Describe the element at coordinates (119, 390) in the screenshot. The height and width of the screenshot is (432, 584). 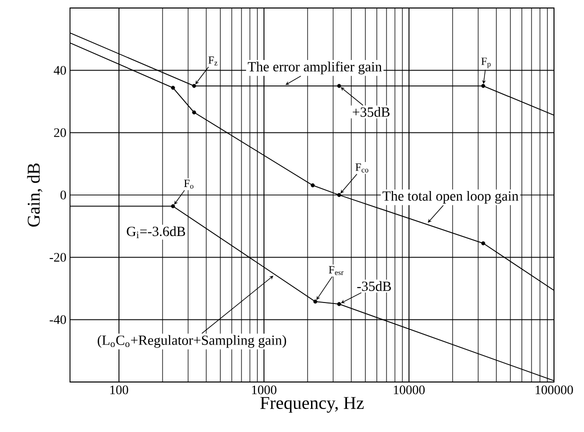
I see `x-tick-label: 100` at that location.